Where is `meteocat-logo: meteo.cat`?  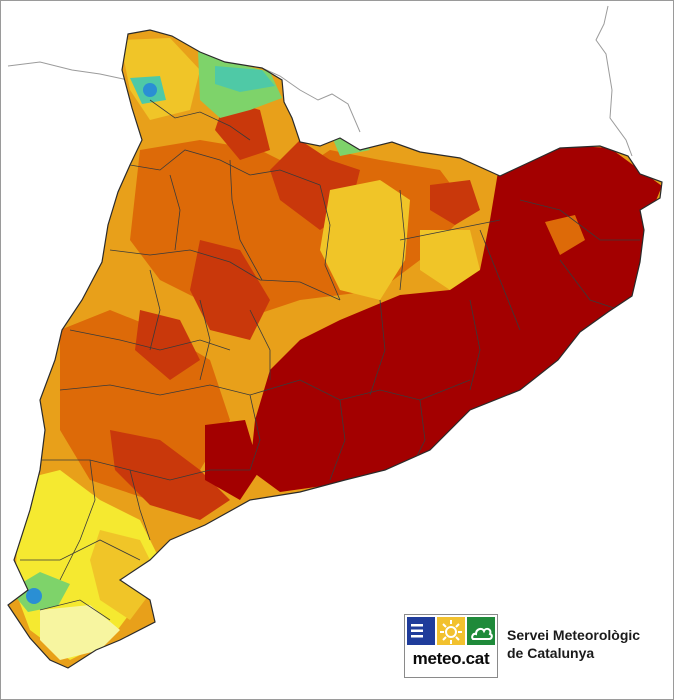 meteocat-logo: meteo.cat is located at coordinates (451, 646).